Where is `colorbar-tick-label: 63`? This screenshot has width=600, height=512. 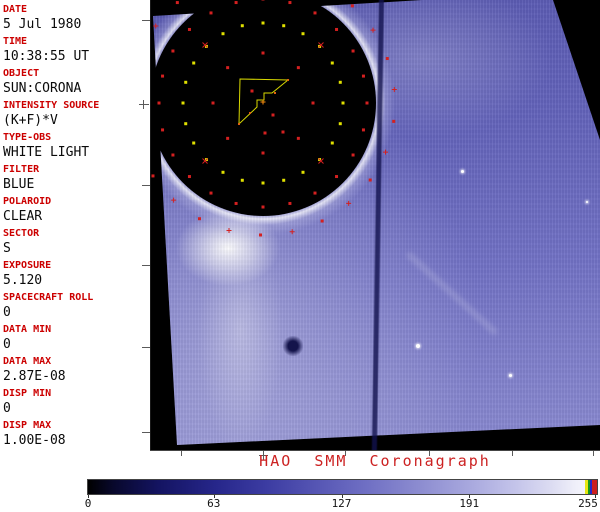
colorbar-tick-label: 63 is located at coordinates (214, 503).